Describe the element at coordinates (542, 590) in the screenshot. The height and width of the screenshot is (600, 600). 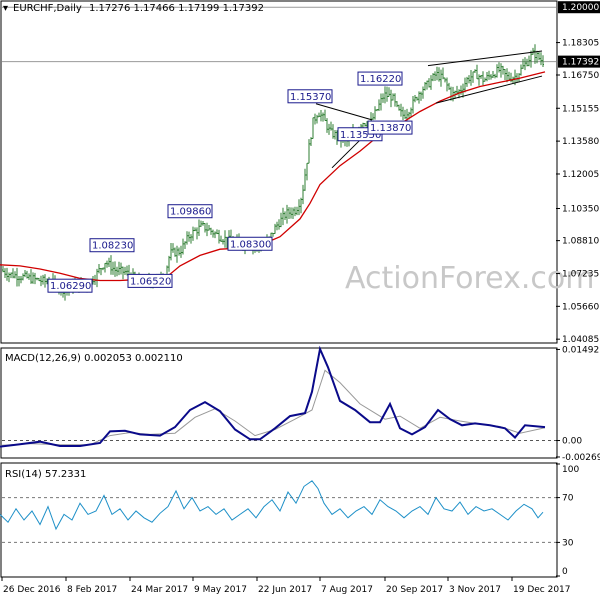
I see `date-tick-label: 19 Dec 2017` at that location.